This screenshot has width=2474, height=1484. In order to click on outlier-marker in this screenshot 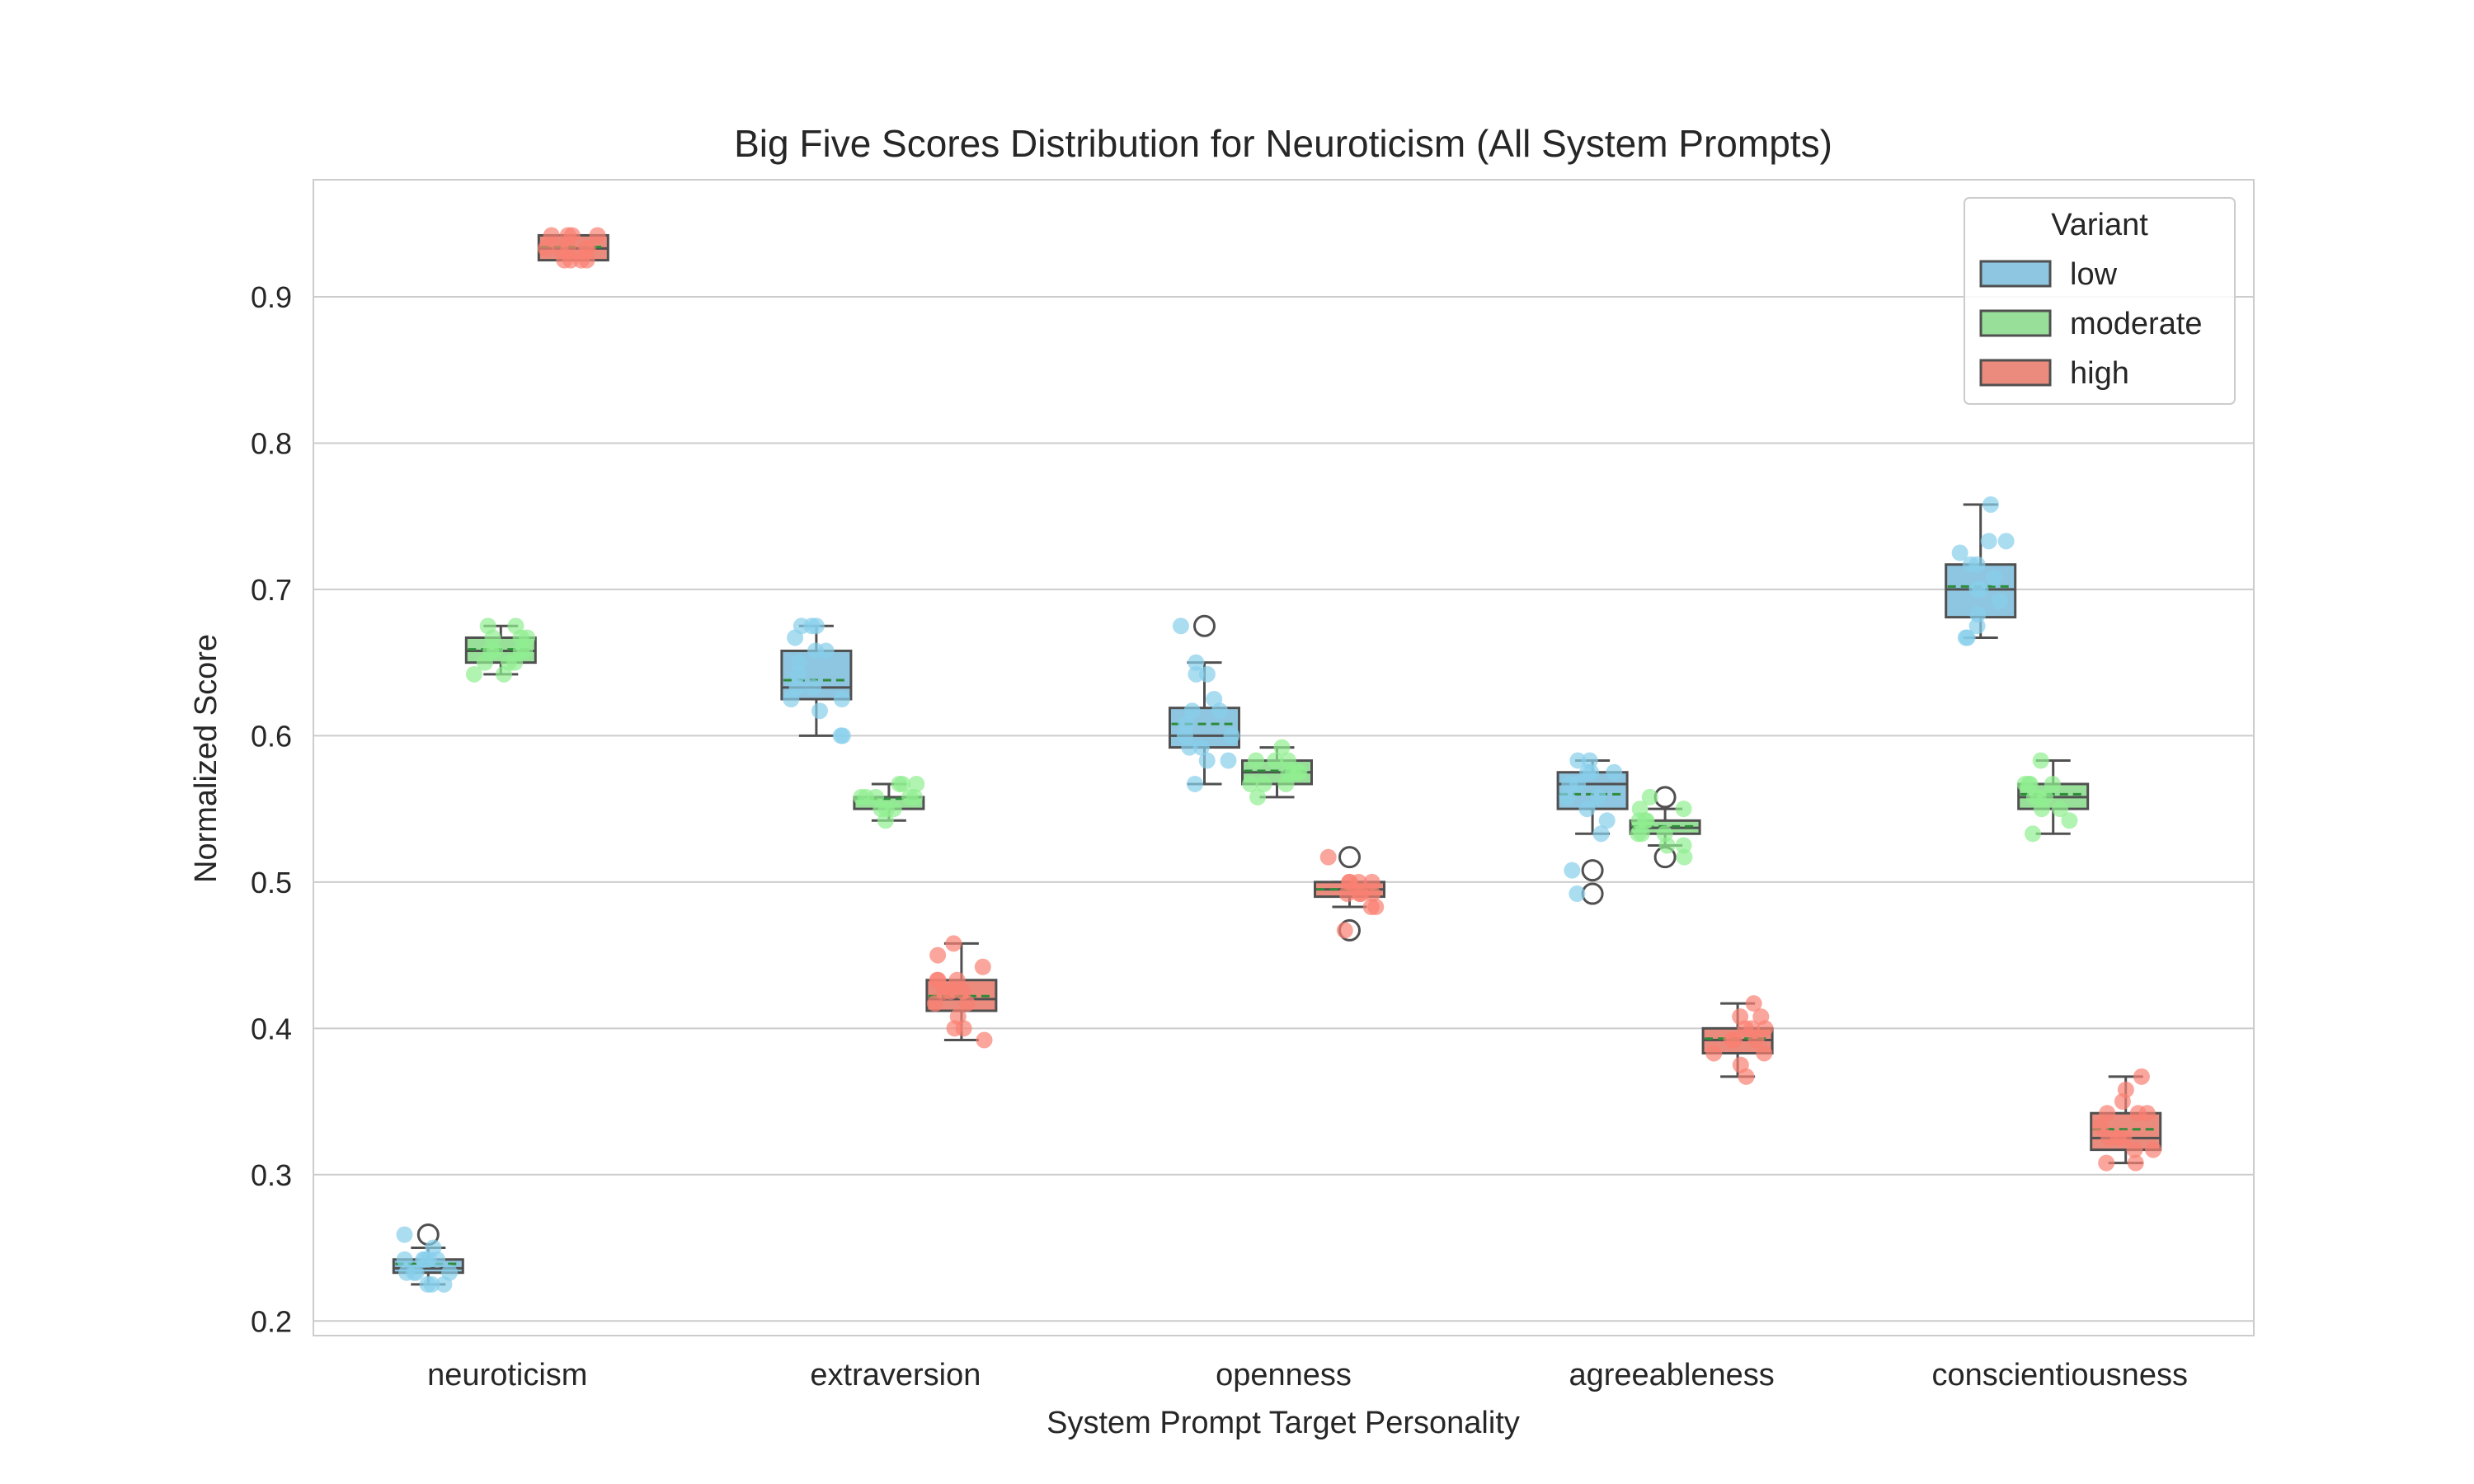, I will do `click(1592, 870)`.